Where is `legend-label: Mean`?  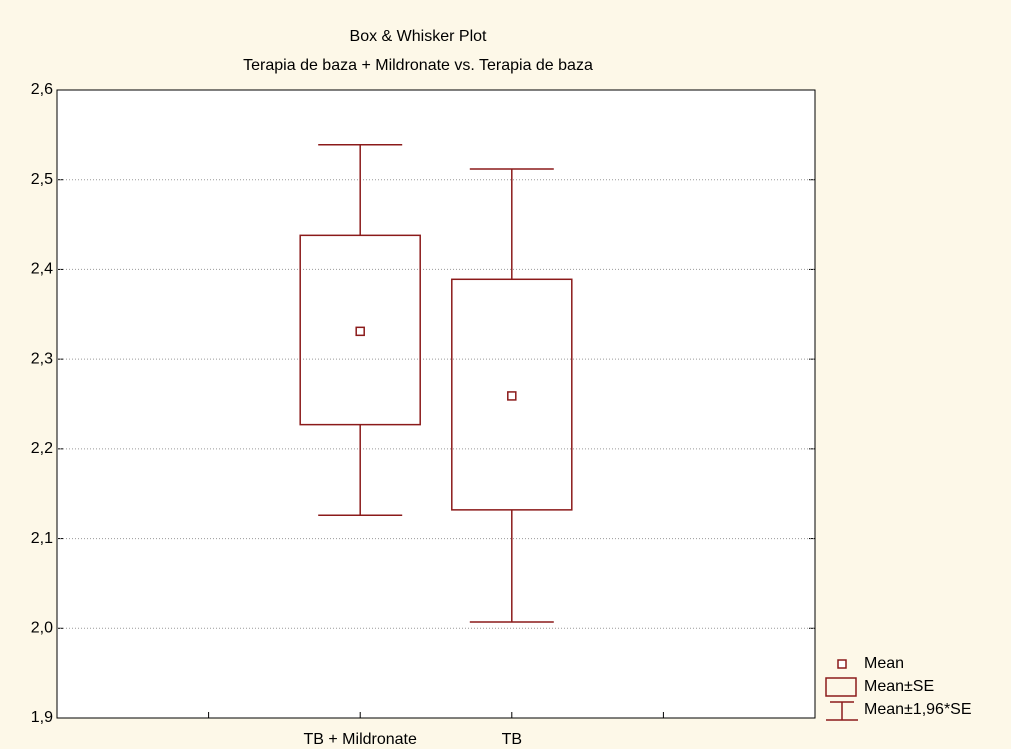 legend-label: Mean is located at coordinates (884, 663).